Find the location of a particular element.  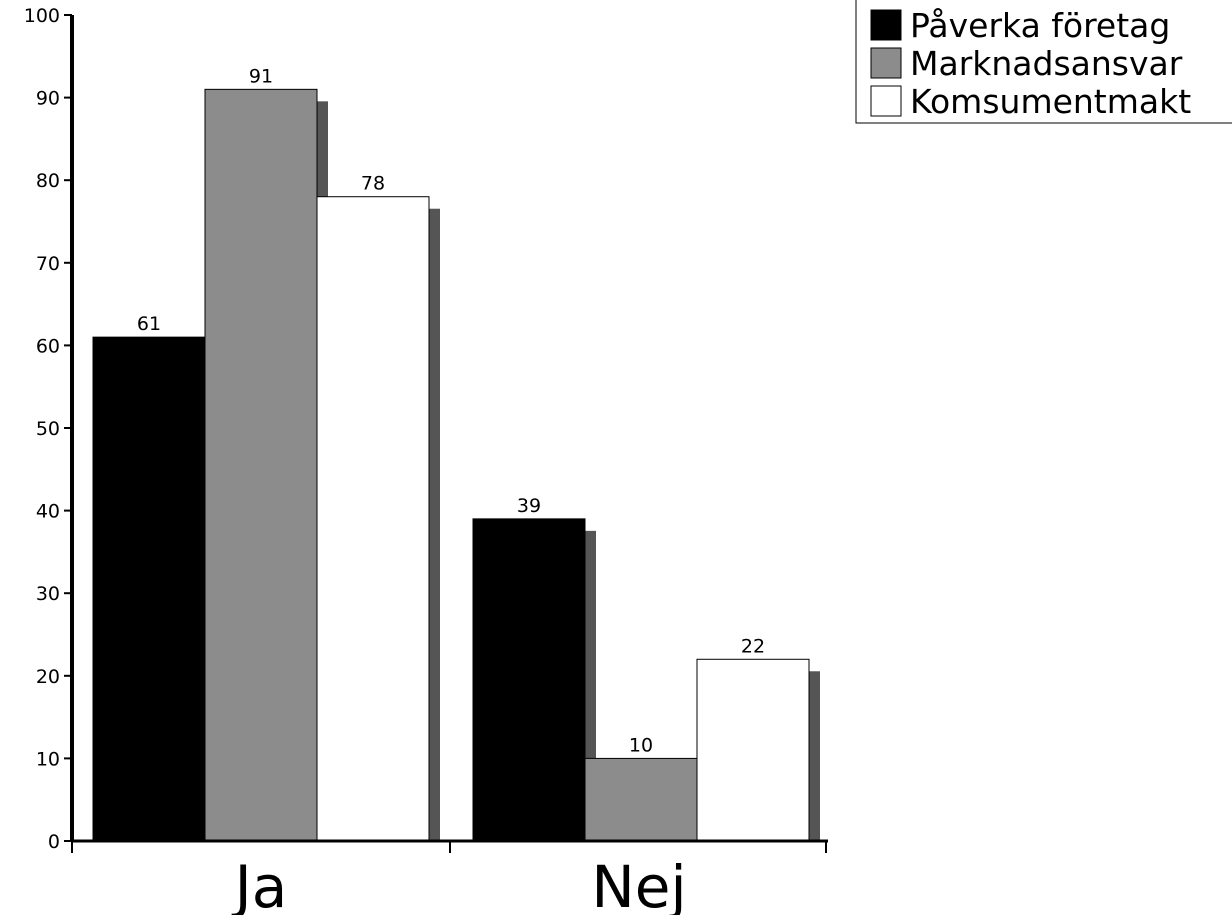

legend-label: Komsumentmakt is located at coordinates (1050, 101).